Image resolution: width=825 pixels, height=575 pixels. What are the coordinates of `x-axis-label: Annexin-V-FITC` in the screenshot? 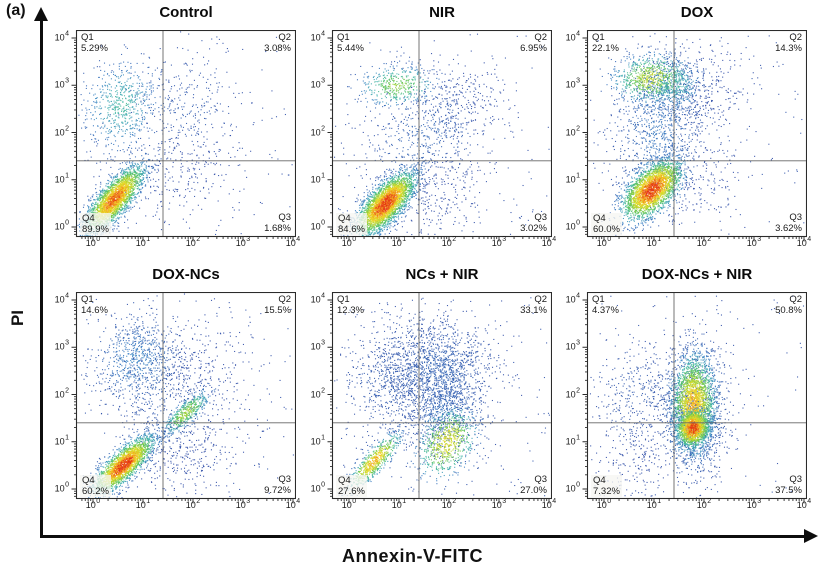 It's located at (412, 556).